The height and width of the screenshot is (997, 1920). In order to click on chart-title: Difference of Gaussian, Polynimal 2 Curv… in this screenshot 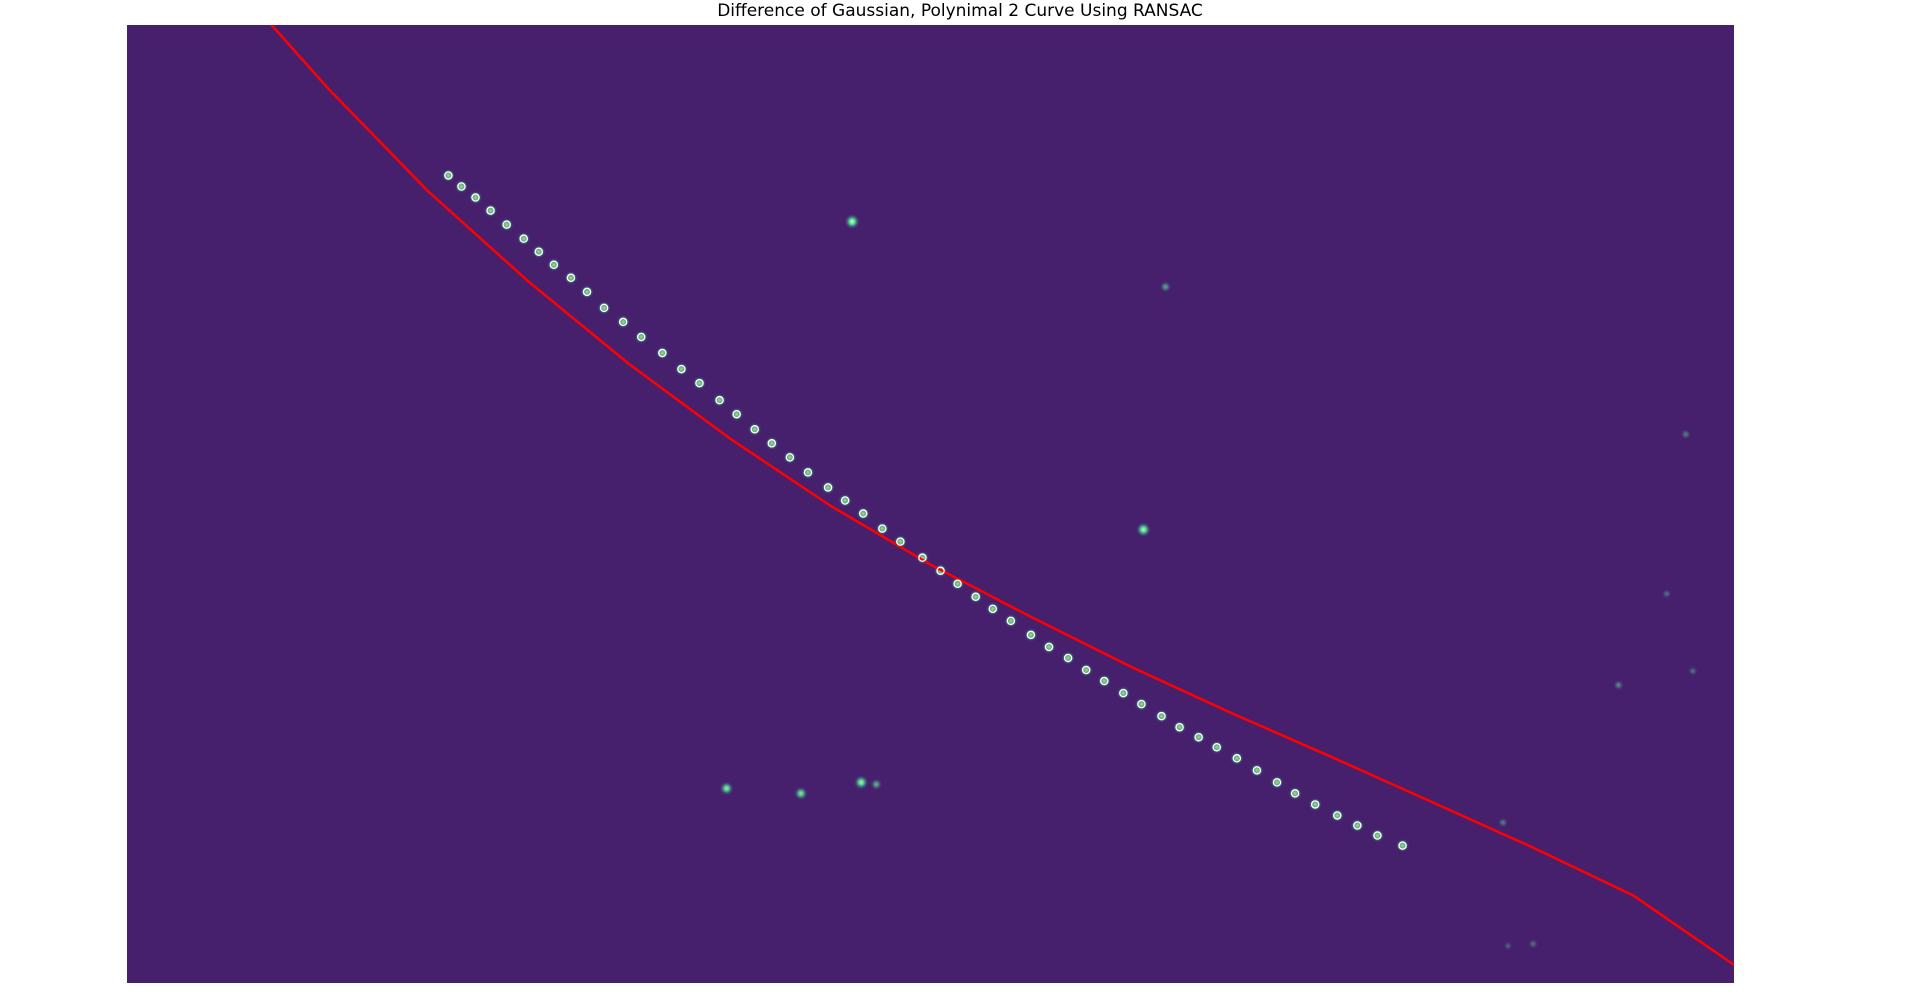, I will do `click(960, 11)`.